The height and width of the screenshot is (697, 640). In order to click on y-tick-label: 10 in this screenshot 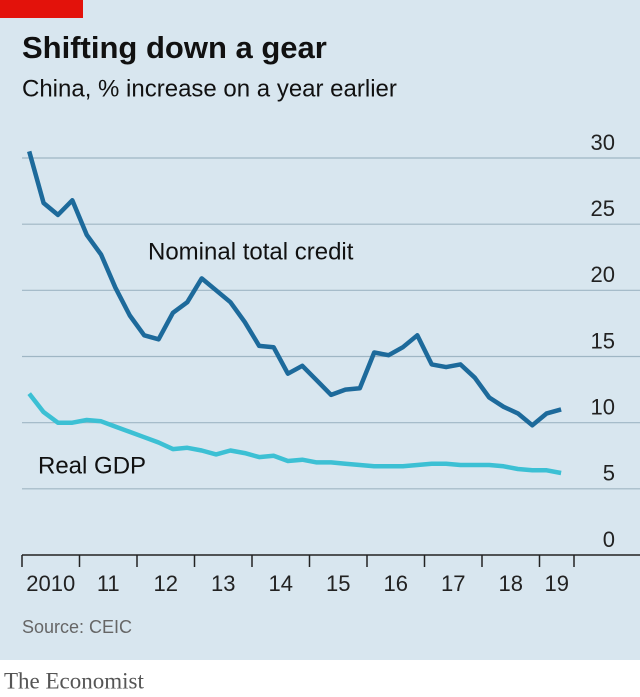, I will do `click(603, 406)`.